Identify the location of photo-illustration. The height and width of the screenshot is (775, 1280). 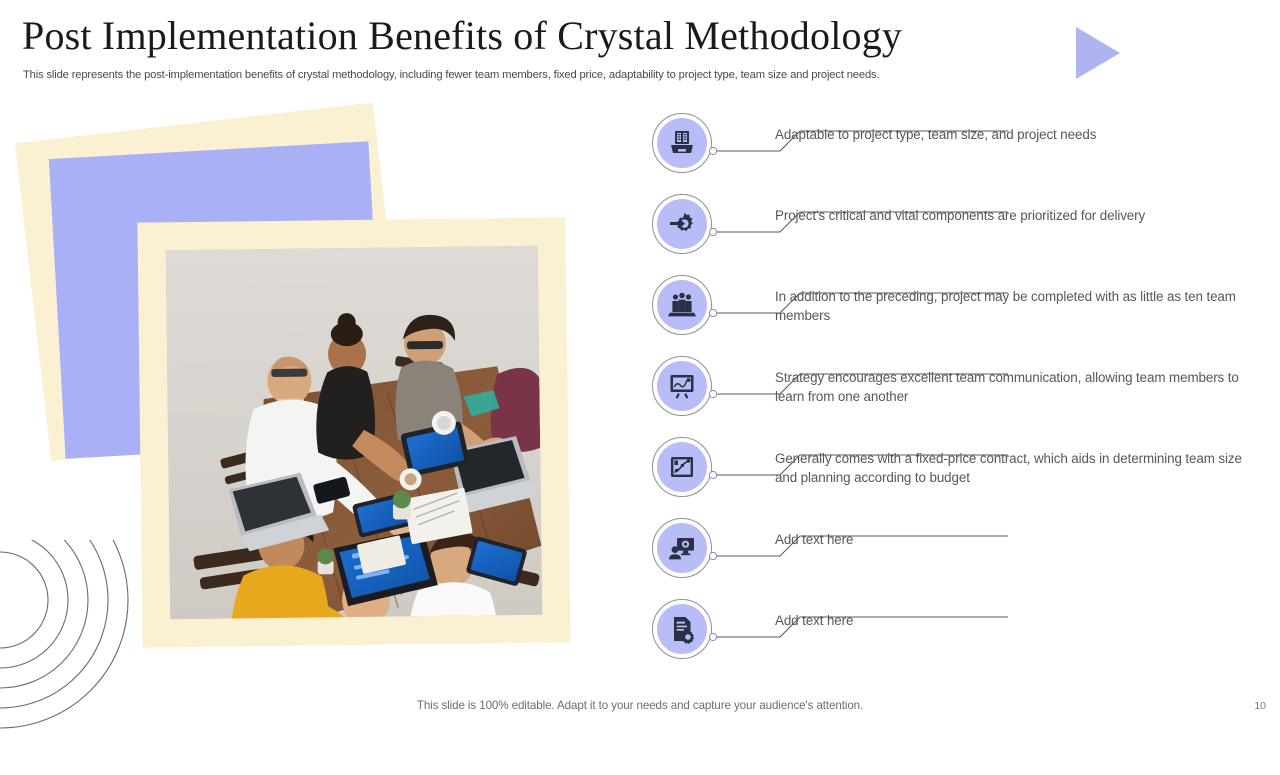
(354, 432).